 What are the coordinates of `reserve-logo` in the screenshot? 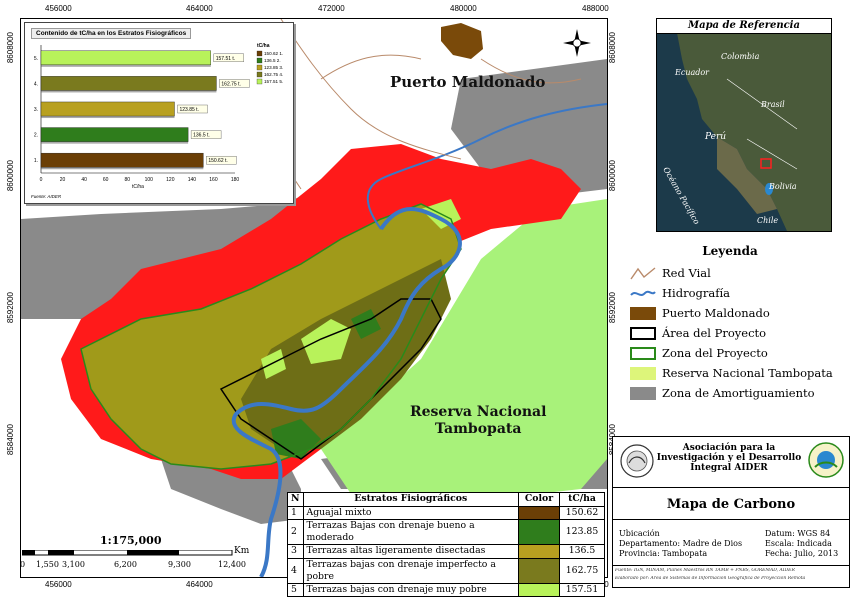 It's located at (826, 460).